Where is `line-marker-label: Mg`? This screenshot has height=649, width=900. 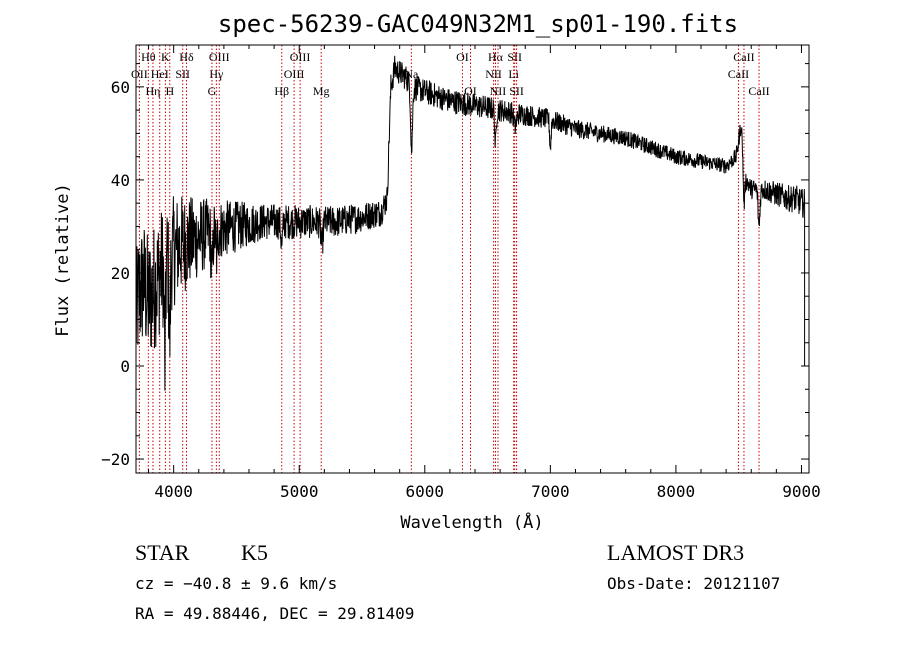 line-marker-label: Mg is located at coordinates (321, 91).